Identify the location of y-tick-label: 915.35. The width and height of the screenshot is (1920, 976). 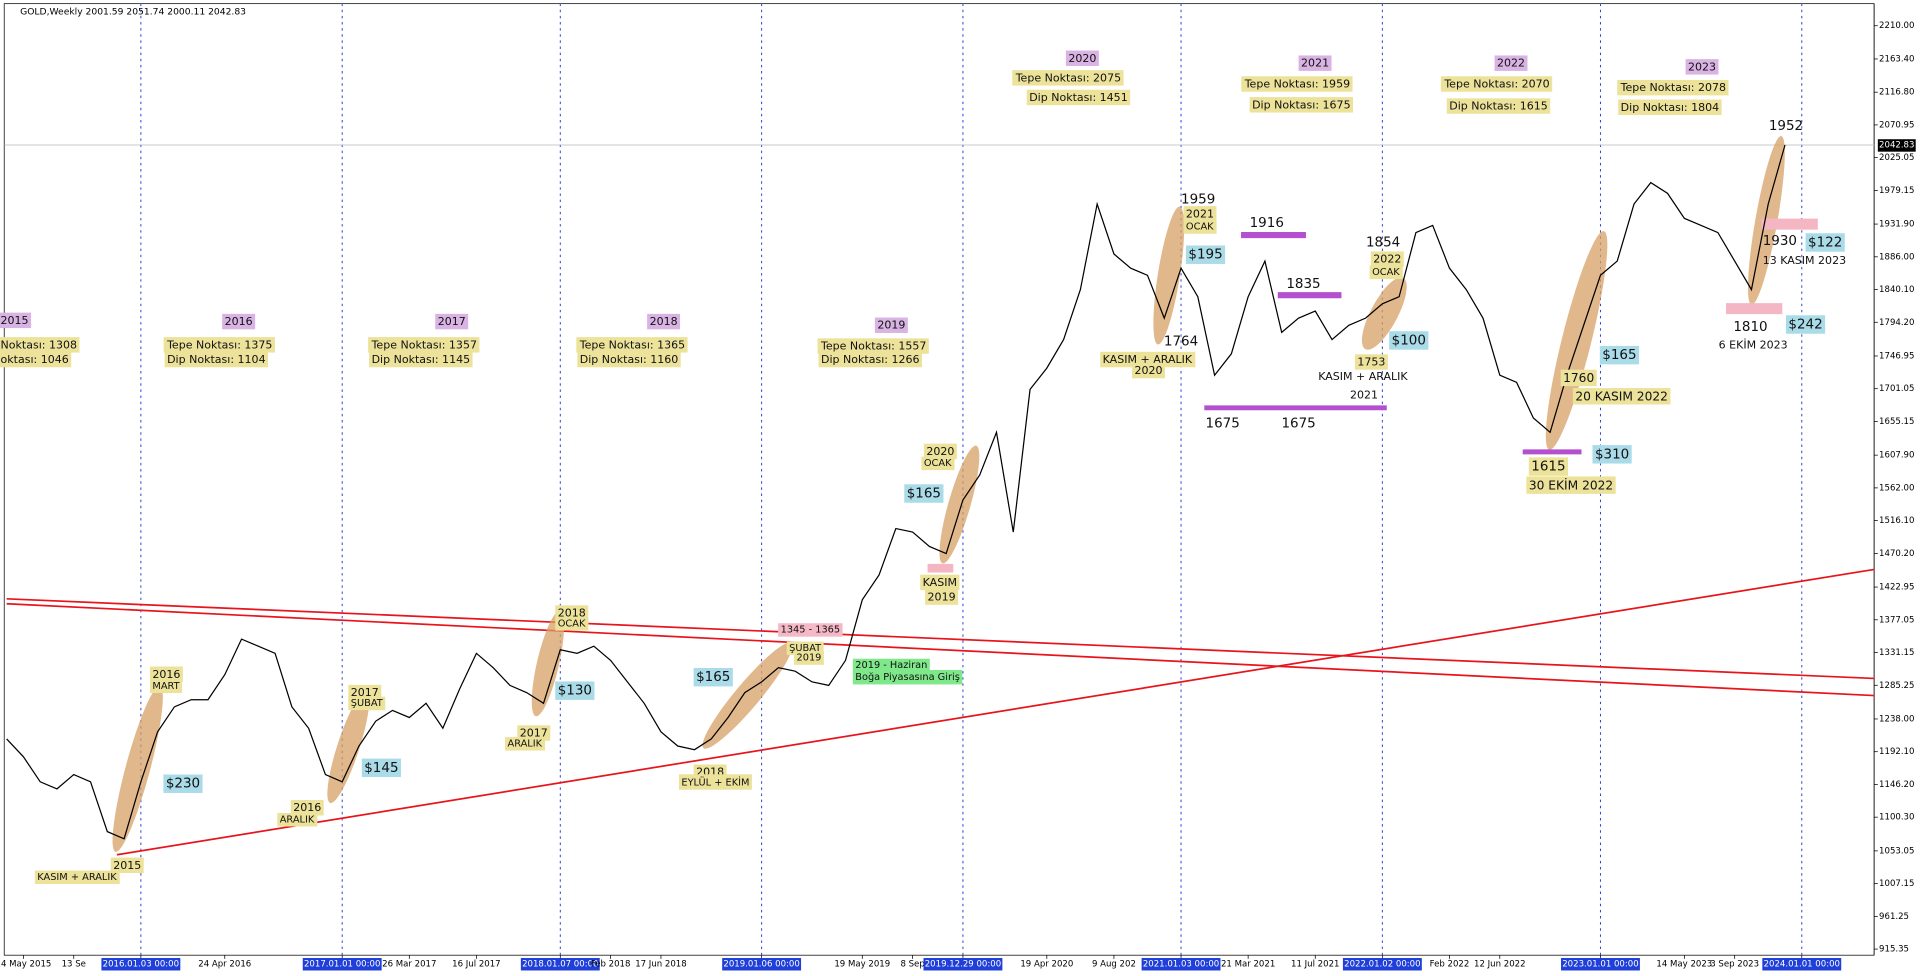
(1894, 950).